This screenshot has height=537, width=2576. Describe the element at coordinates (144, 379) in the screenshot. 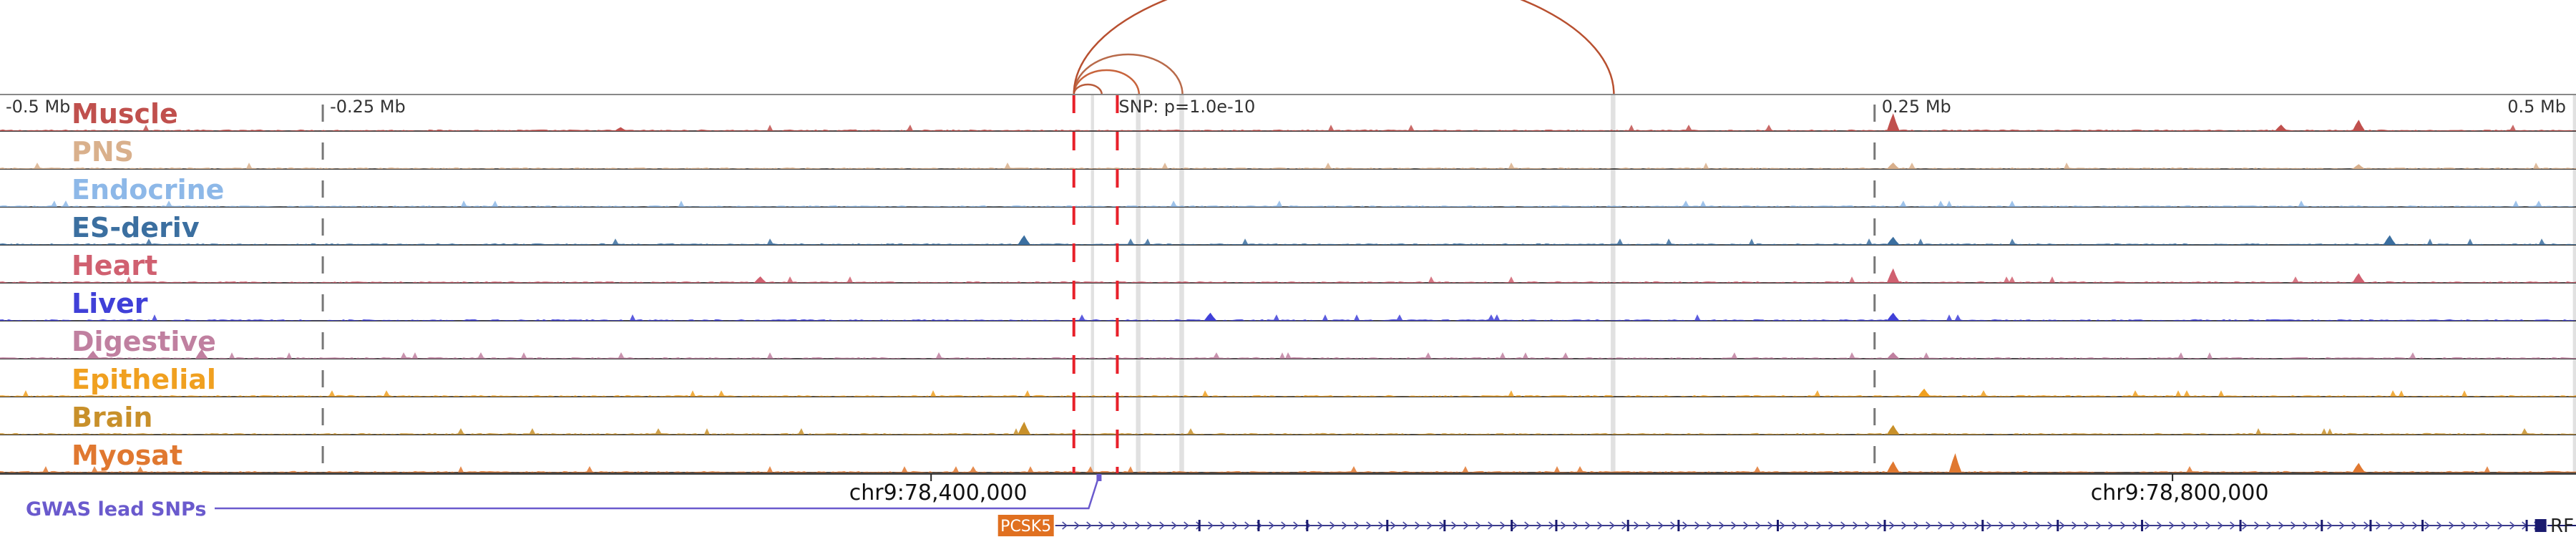

I see `track-label: Epithelial` at that location.